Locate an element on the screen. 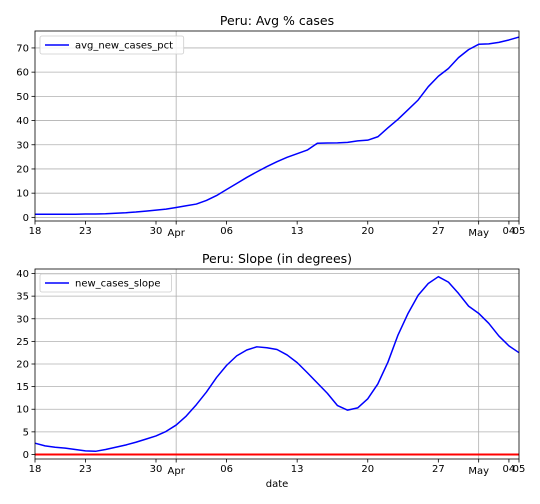 This screenshot has height=504, width=540. y-tick-label: 35 is located at coordinates (22, 297).